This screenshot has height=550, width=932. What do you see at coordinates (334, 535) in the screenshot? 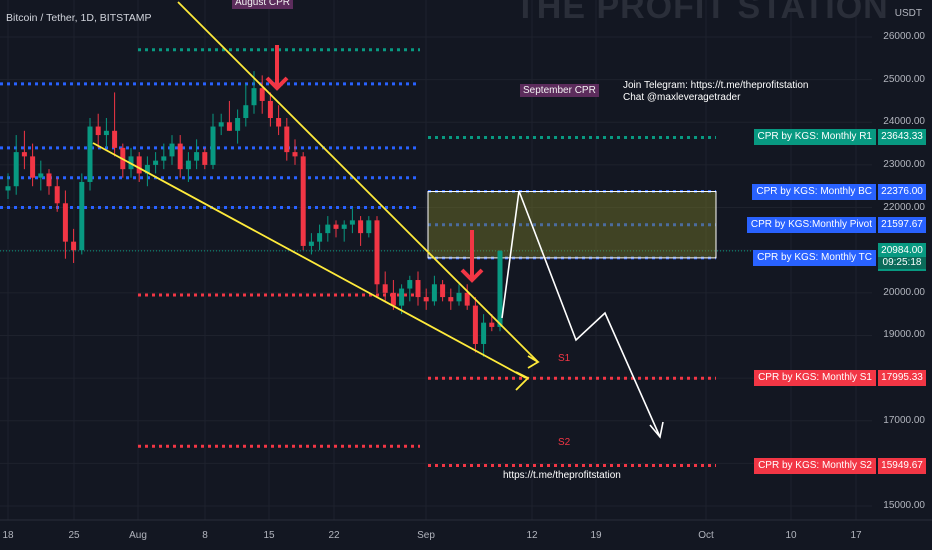
I see `time-tick-label: 22` at bounding box center [334, 535].